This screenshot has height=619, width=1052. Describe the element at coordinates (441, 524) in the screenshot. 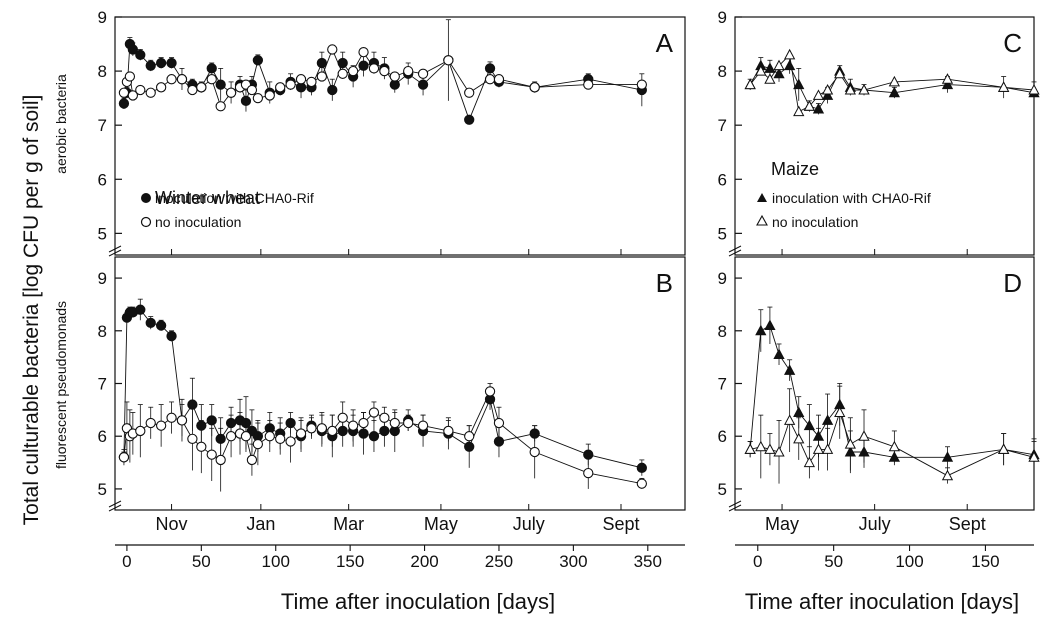

I see `month-label: May` at that location.